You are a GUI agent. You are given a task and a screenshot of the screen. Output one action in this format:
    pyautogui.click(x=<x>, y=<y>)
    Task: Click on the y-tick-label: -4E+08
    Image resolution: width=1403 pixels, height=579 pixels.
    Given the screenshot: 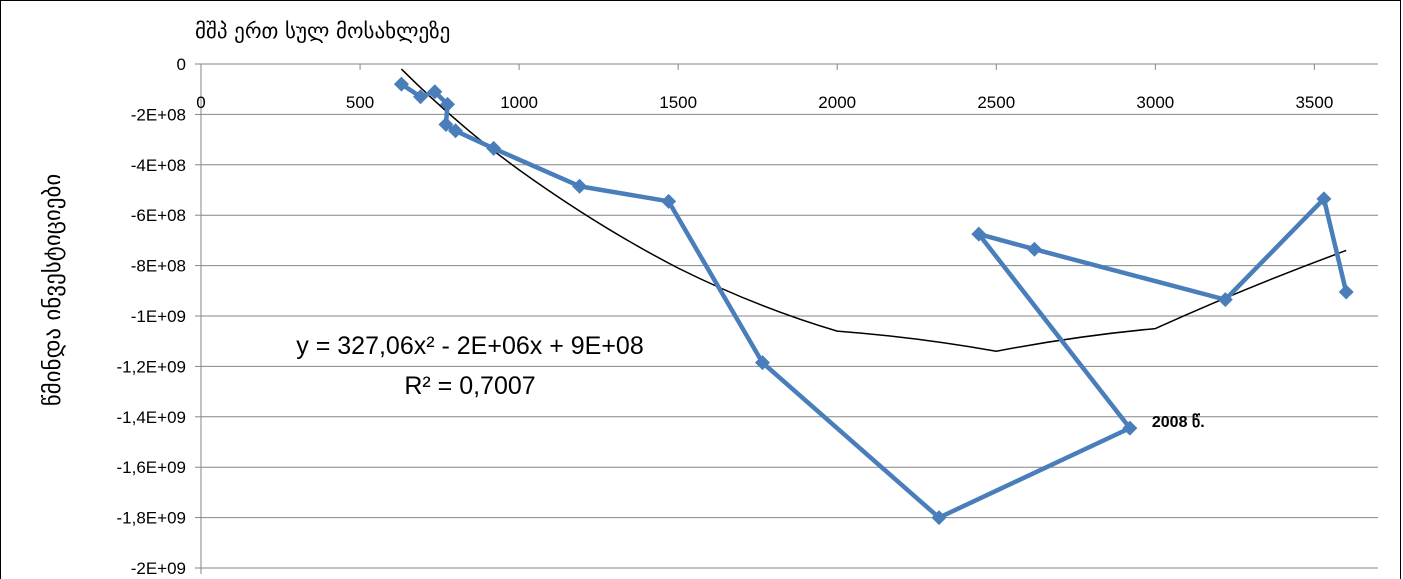 What is the action you would take?
    pyautogui.click(x=158, y=165)
    